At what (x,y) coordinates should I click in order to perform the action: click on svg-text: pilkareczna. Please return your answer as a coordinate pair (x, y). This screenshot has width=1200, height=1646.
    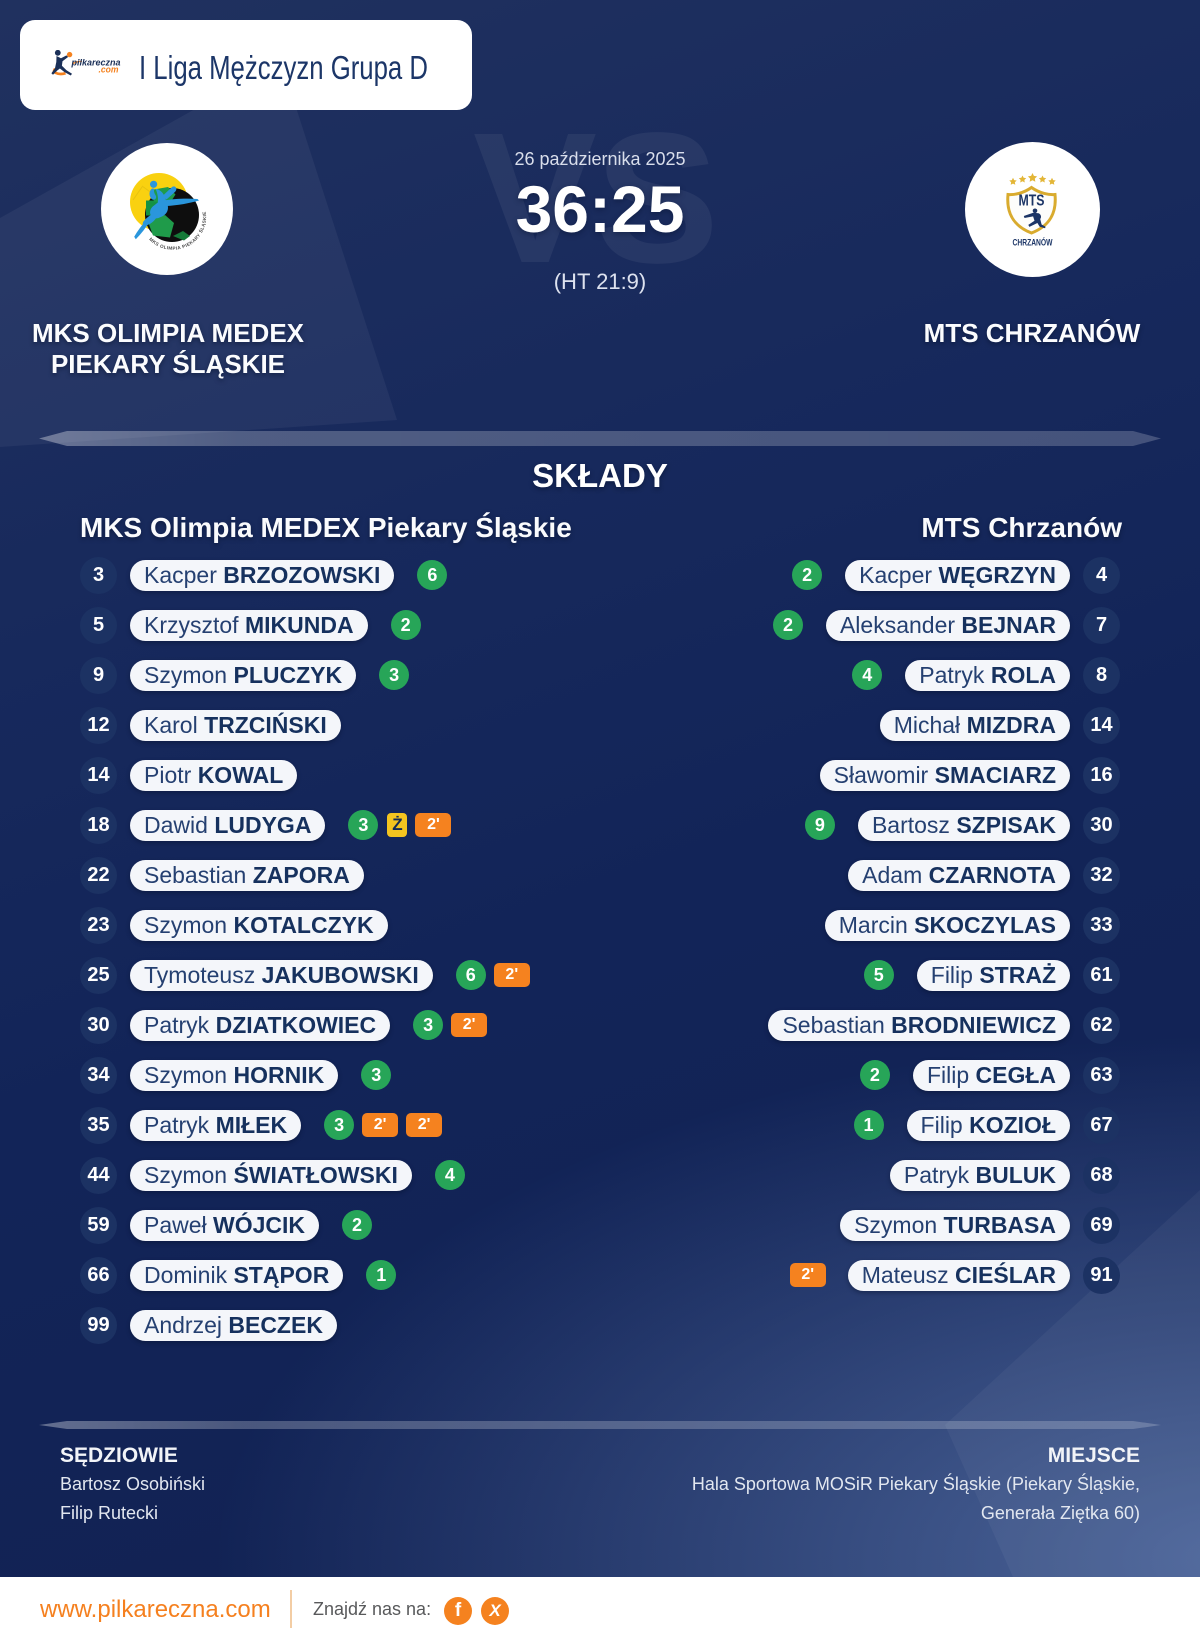
    Looking at the image, I should click on (96, 63).